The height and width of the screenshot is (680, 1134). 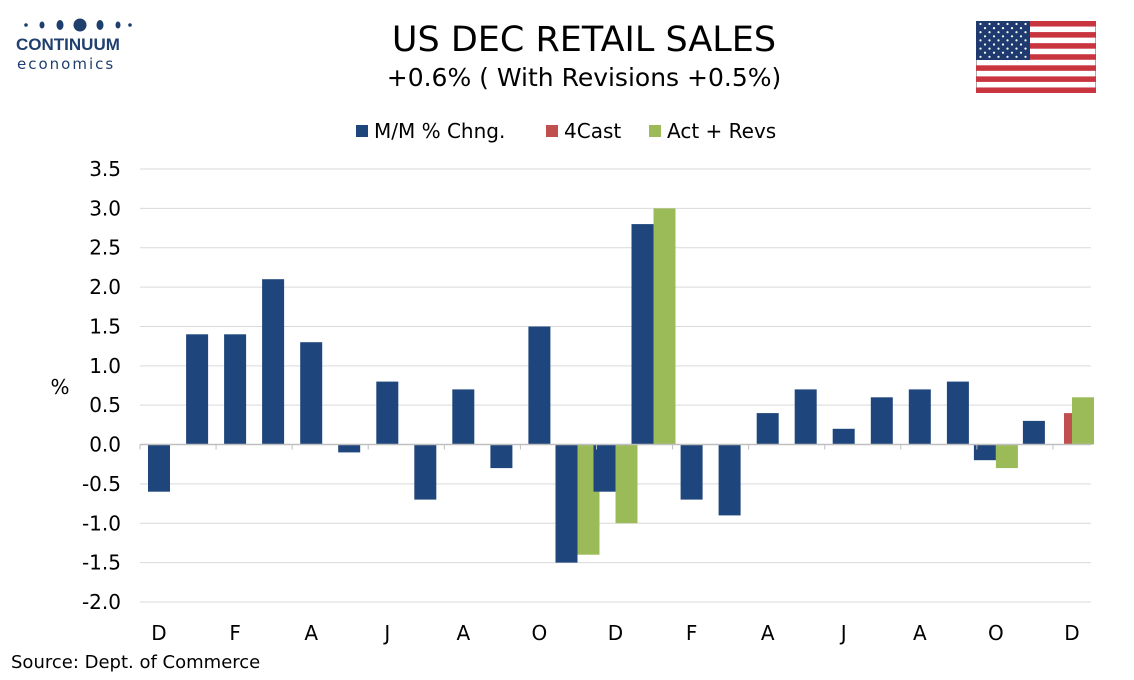 What do you see at coordinates (105, 248) in the screenshot?
I see `y-tick-label: 2.5` at bounding box center [105, 248].